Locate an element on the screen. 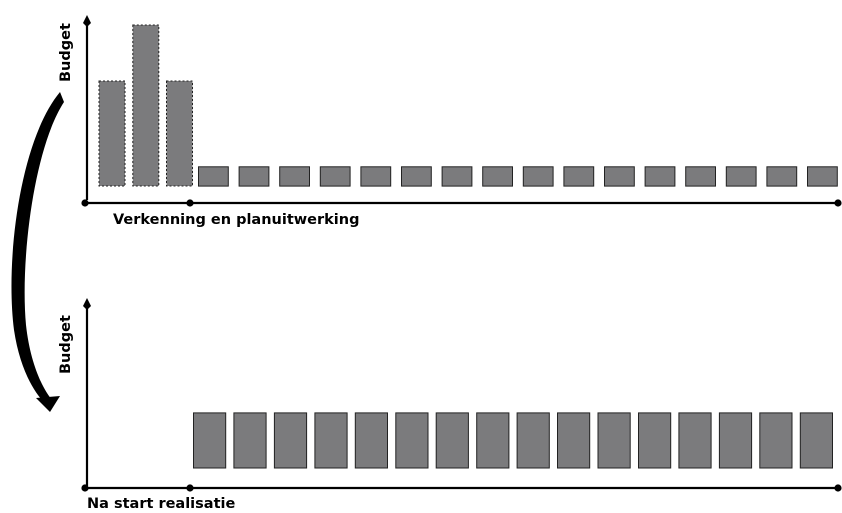 The height and width of the screenshot is (513, 842). budget-shift-arrow-icon is located at coordinates (37, 249).